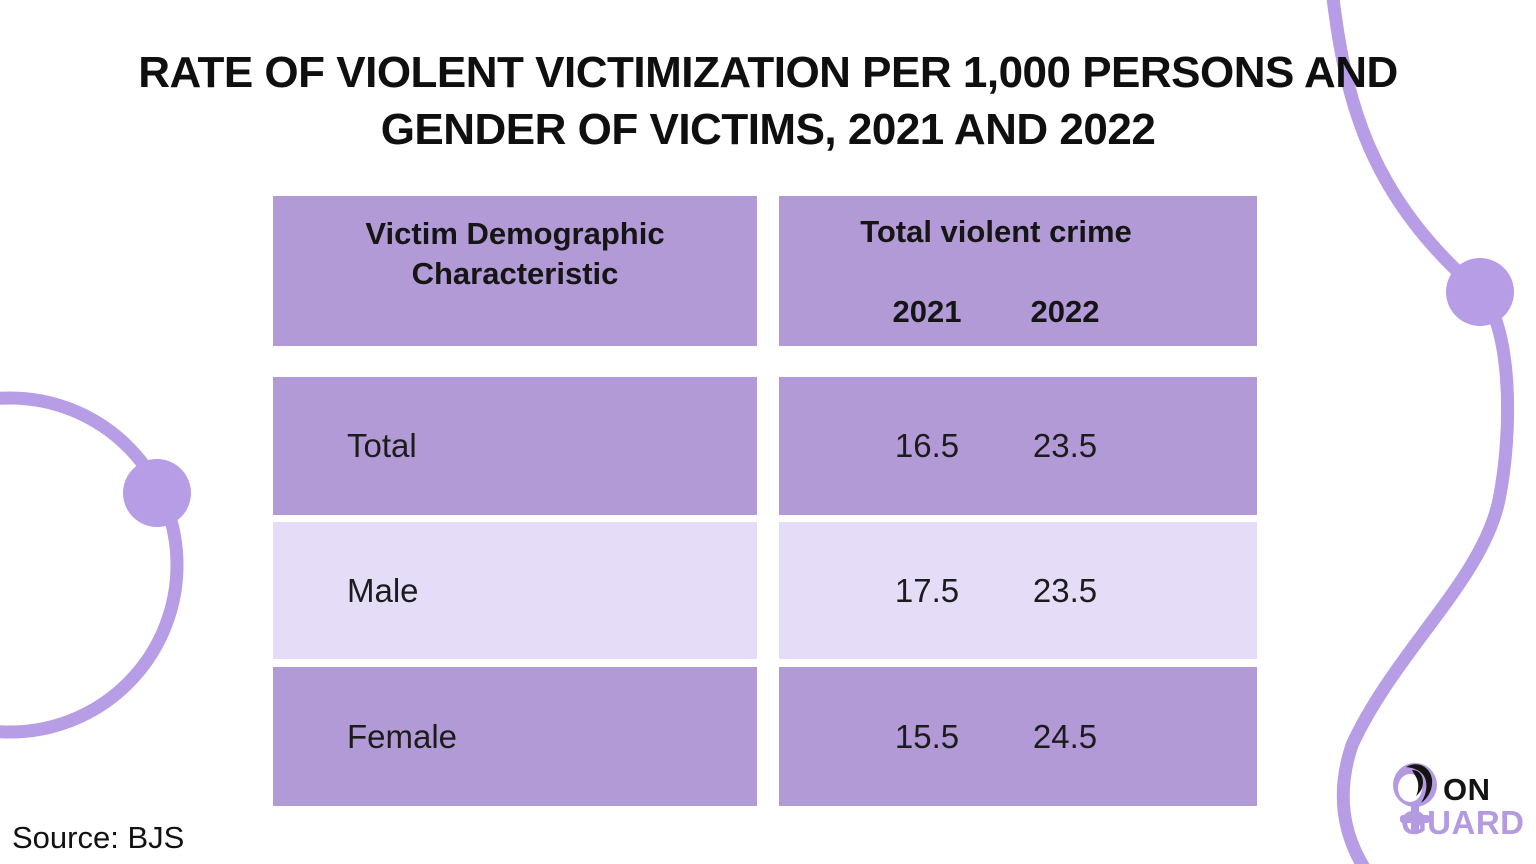  What do you see at coordinates (1415, 819) in the screenshot?
I see `venus-crossbar` at bounding box center [1415, 819].